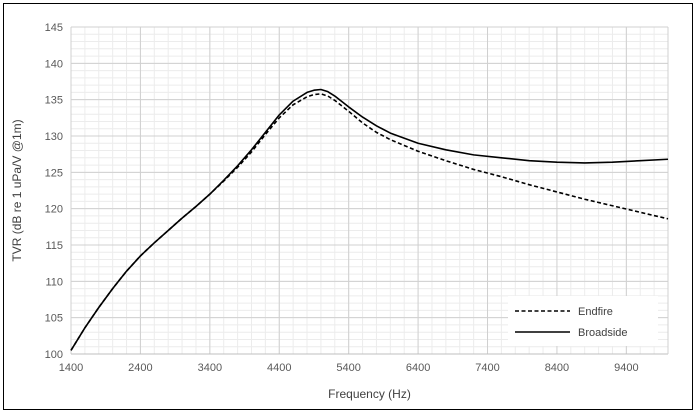  I want to click on y-tick-label: 130, so click(54, 137).